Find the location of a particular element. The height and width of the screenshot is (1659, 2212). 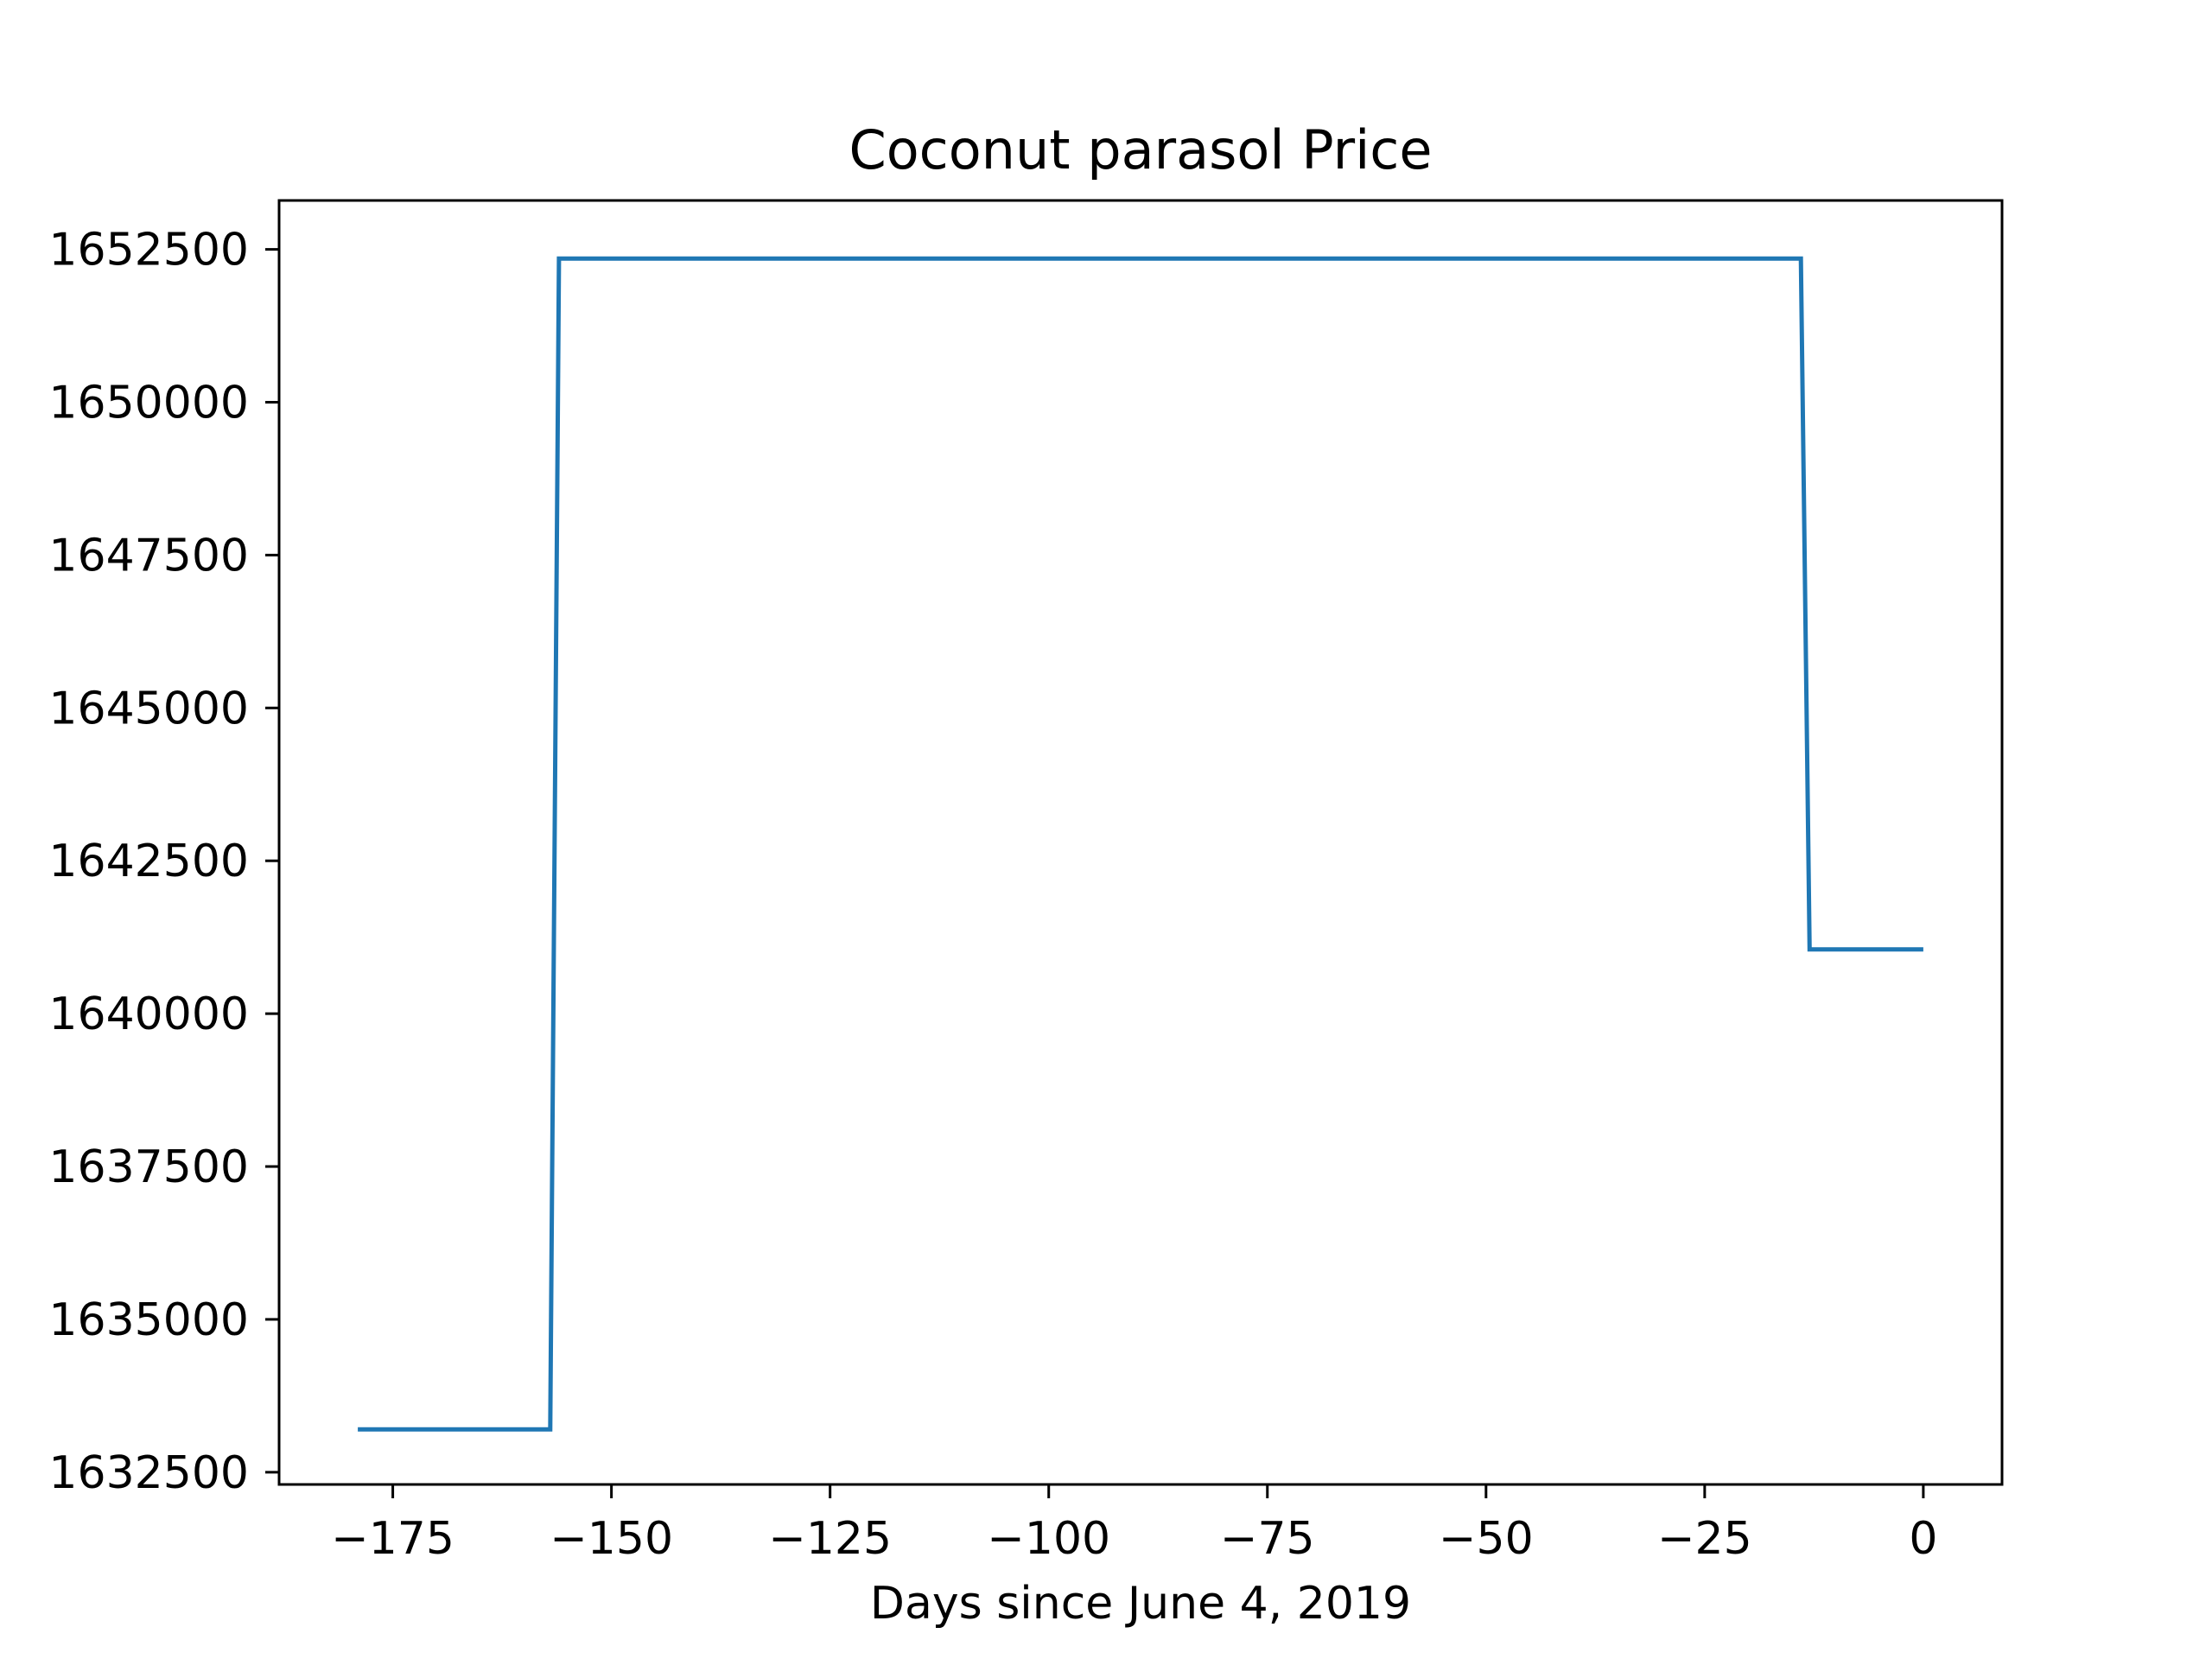

y-tick-label: 1637500 is located at coordinates (148, 1167).